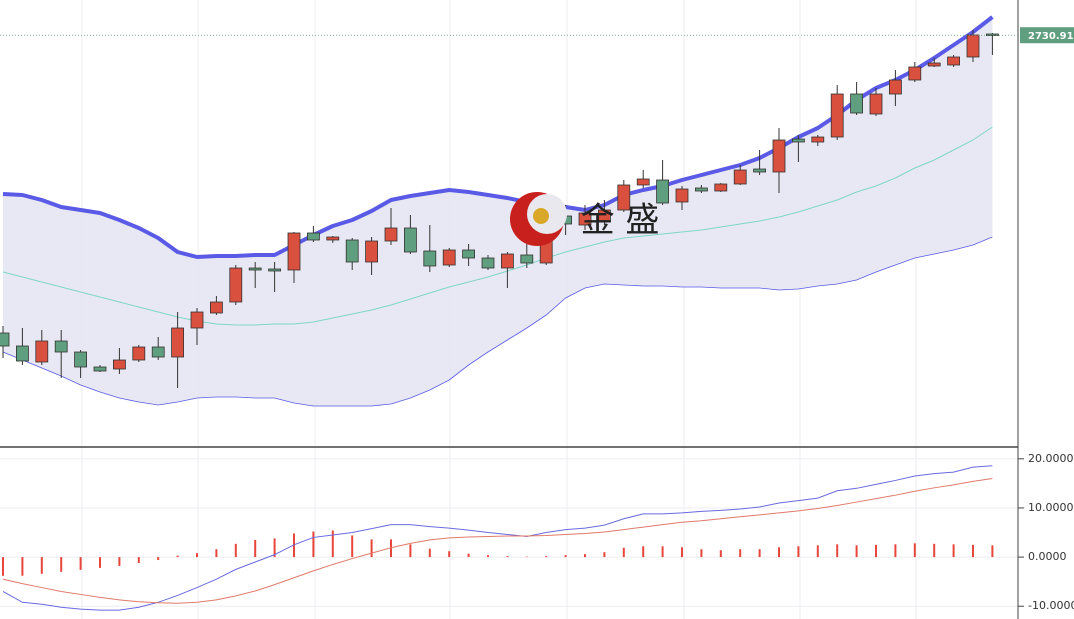  Describe the element at coordinates (1051, 605) in the screenshot. I see `y-tick-label: -10.0000` at that location.